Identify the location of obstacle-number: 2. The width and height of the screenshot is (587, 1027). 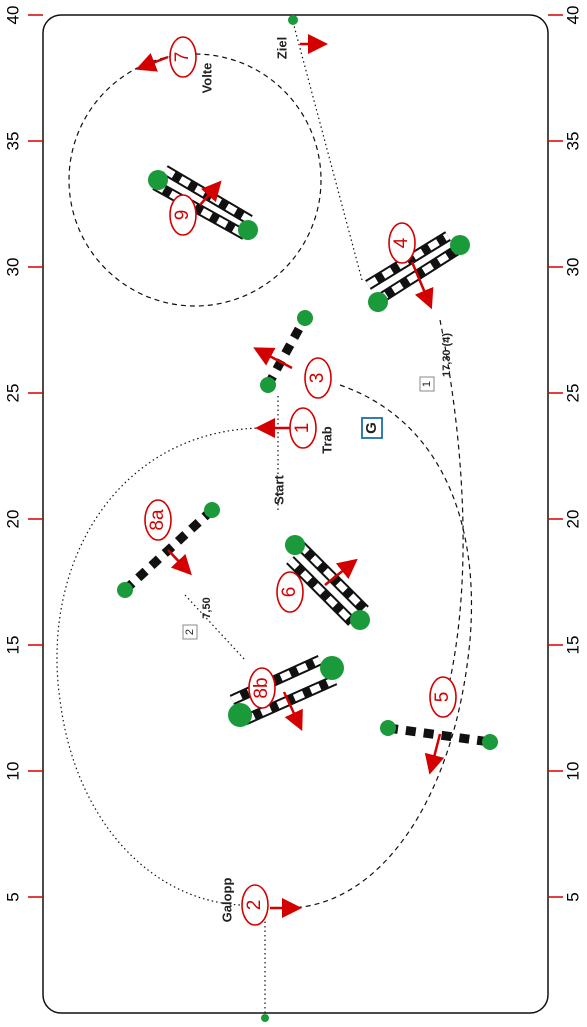
(254, 905).